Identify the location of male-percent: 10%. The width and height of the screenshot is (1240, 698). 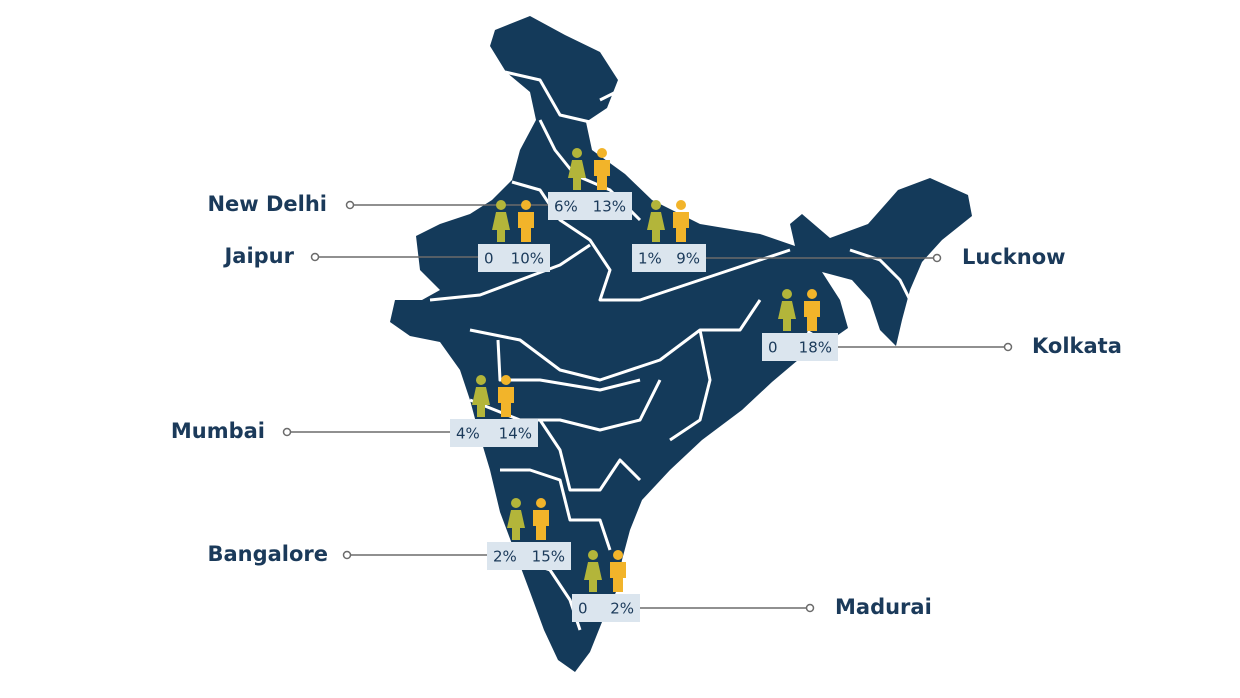
(527, 259).